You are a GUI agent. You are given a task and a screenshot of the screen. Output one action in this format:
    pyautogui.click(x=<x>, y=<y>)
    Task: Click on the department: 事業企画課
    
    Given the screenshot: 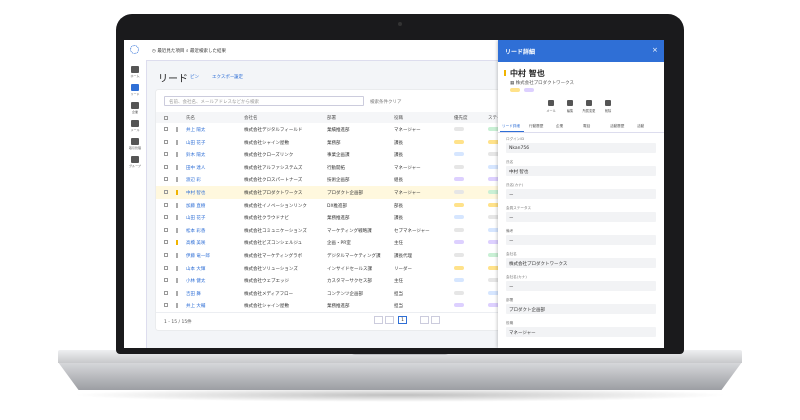 What is the action you would take?
    pyautogui.click(x=338, y=156)
    